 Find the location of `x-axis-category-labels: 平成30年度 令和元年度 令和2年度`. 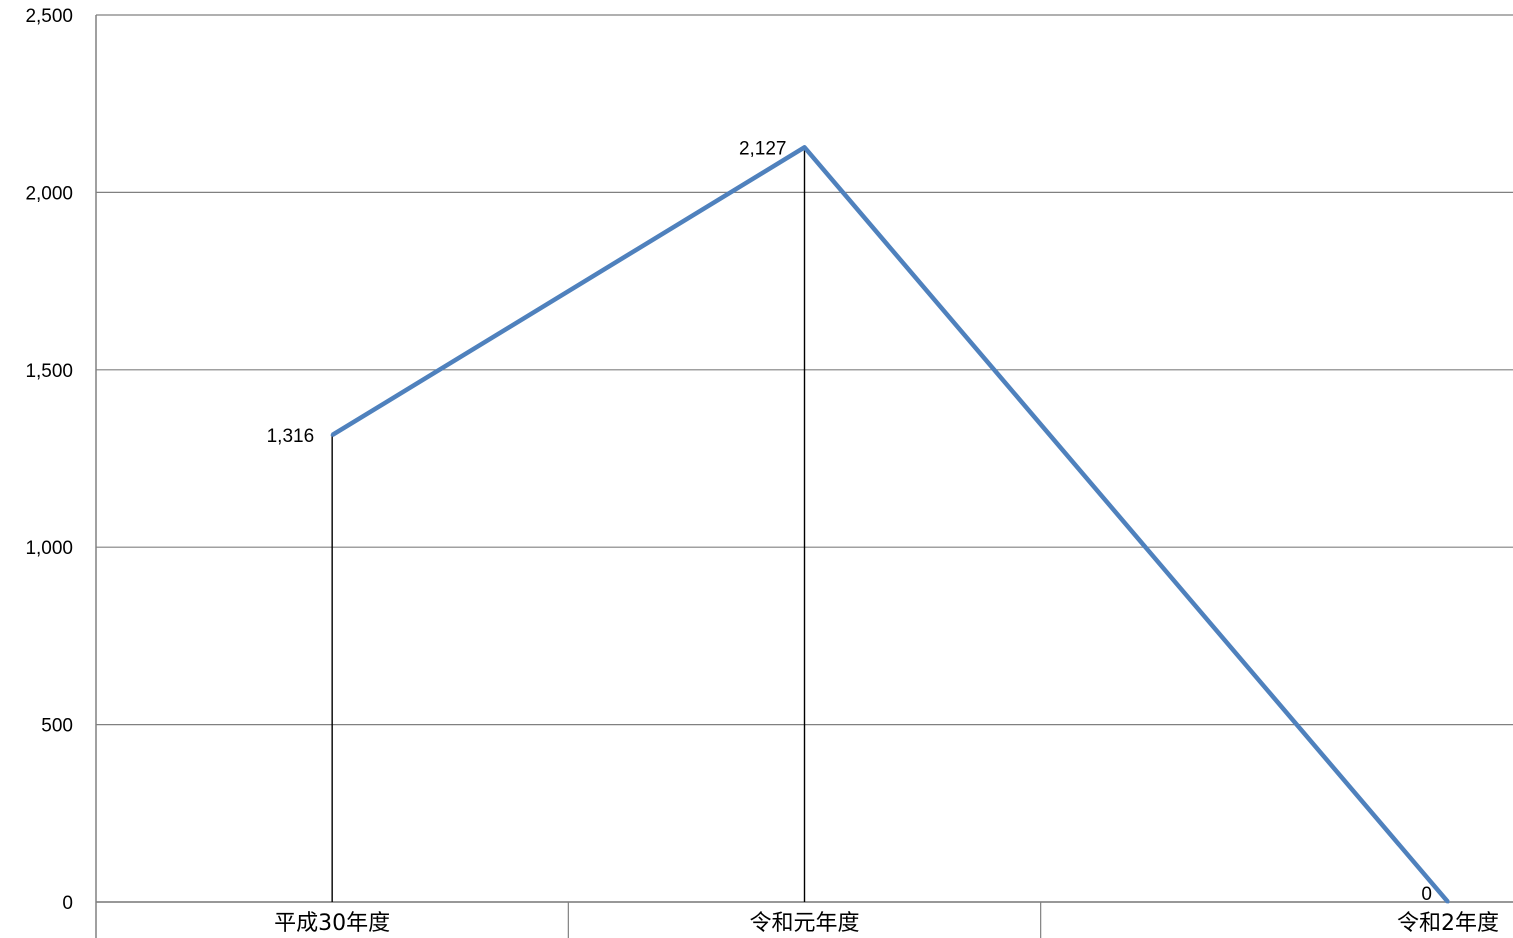

x-axis-category-labels: 平成30年度 令和元年度 令和2年度 is located at coordinates (886, 923).